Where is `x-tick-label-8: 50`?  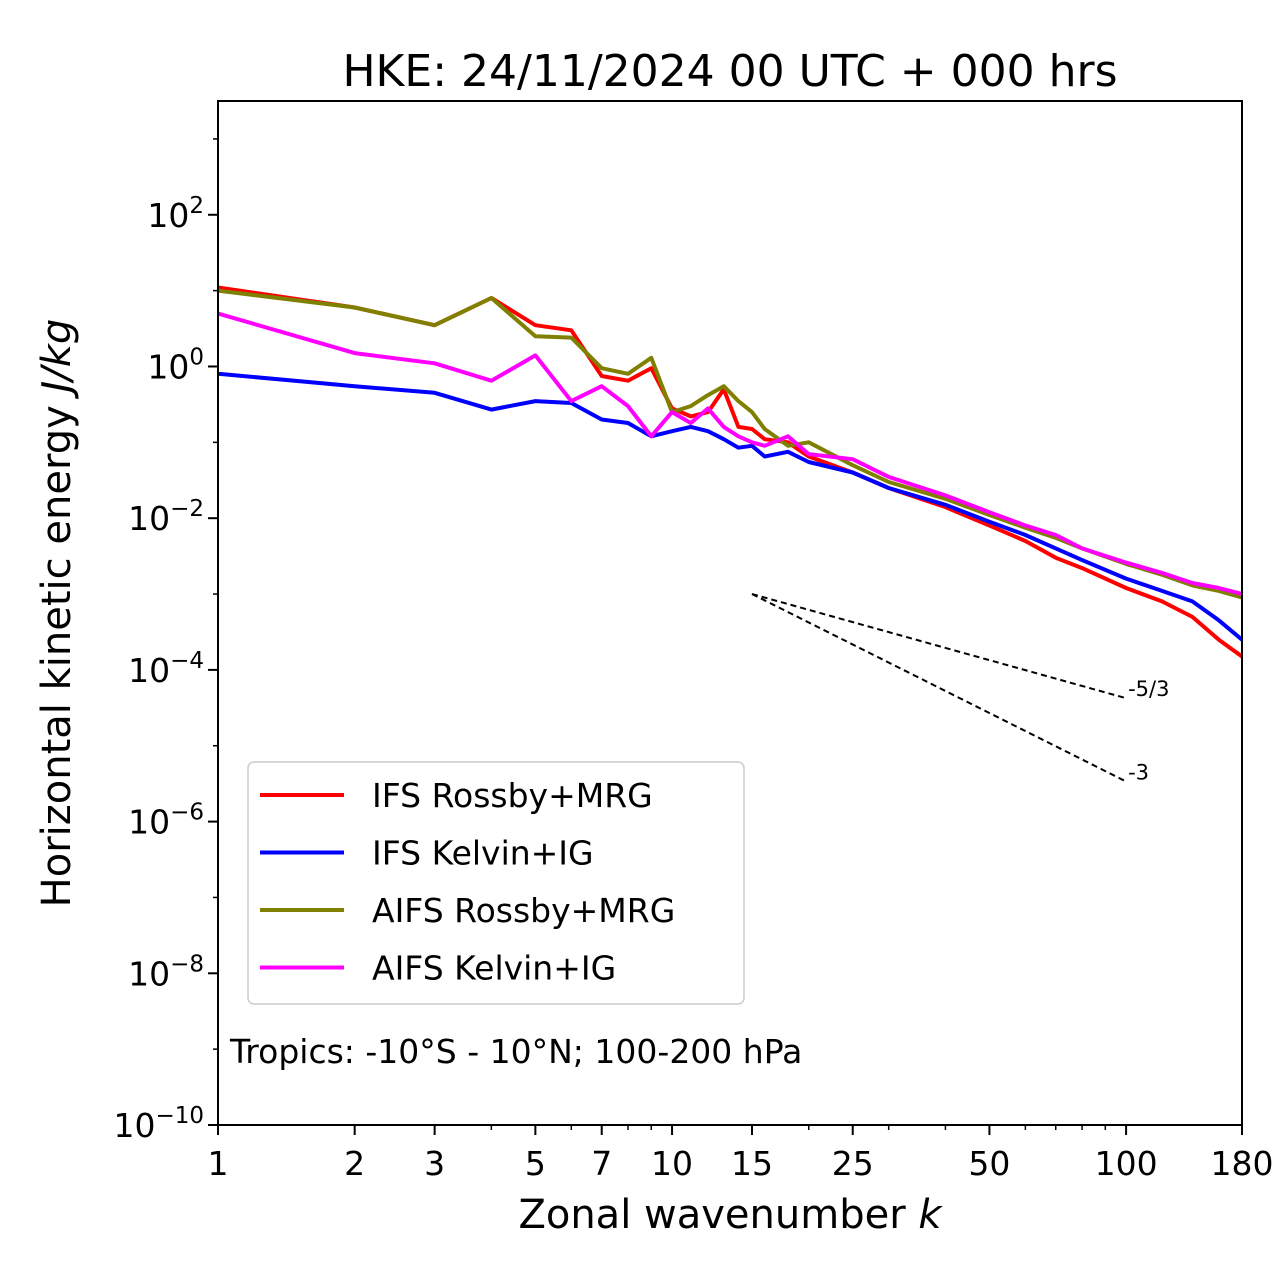 x-tick-label-8: 50 is located at coordinates (989, 1163).